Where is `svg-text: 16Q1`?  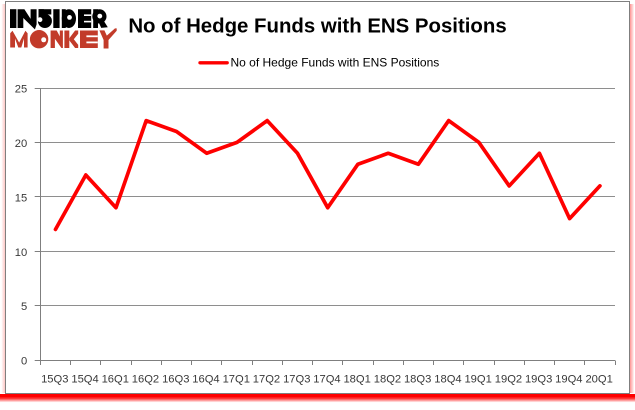
svg-text: 16Q1 is located at coordinates (115, 380).